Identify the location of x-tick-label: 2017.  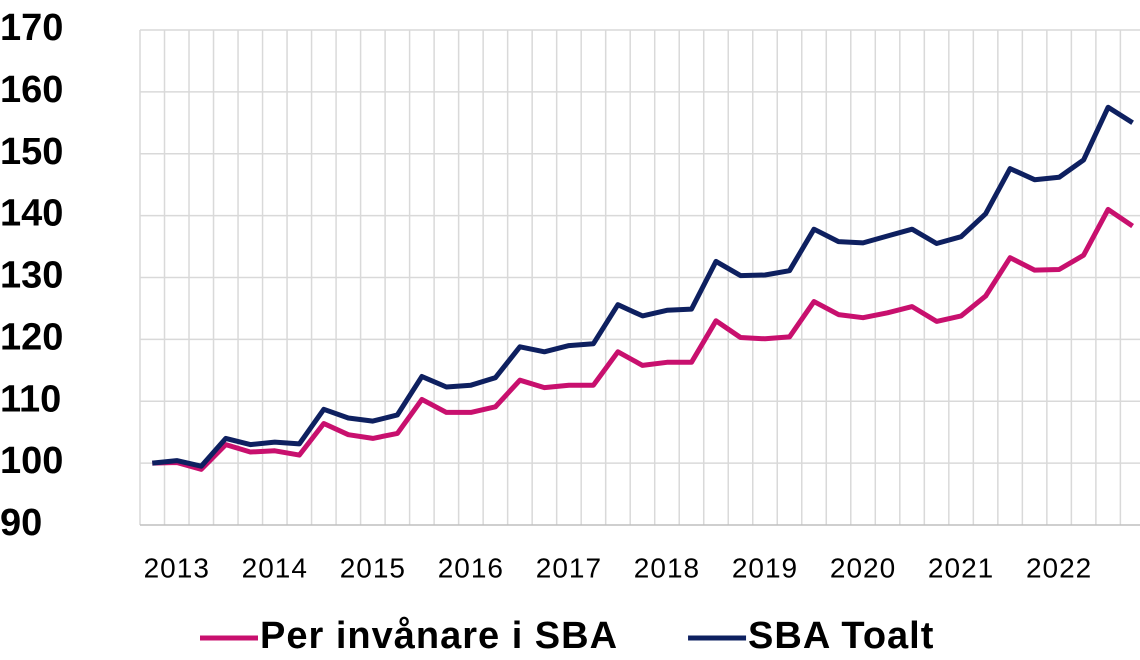
(569, 567).